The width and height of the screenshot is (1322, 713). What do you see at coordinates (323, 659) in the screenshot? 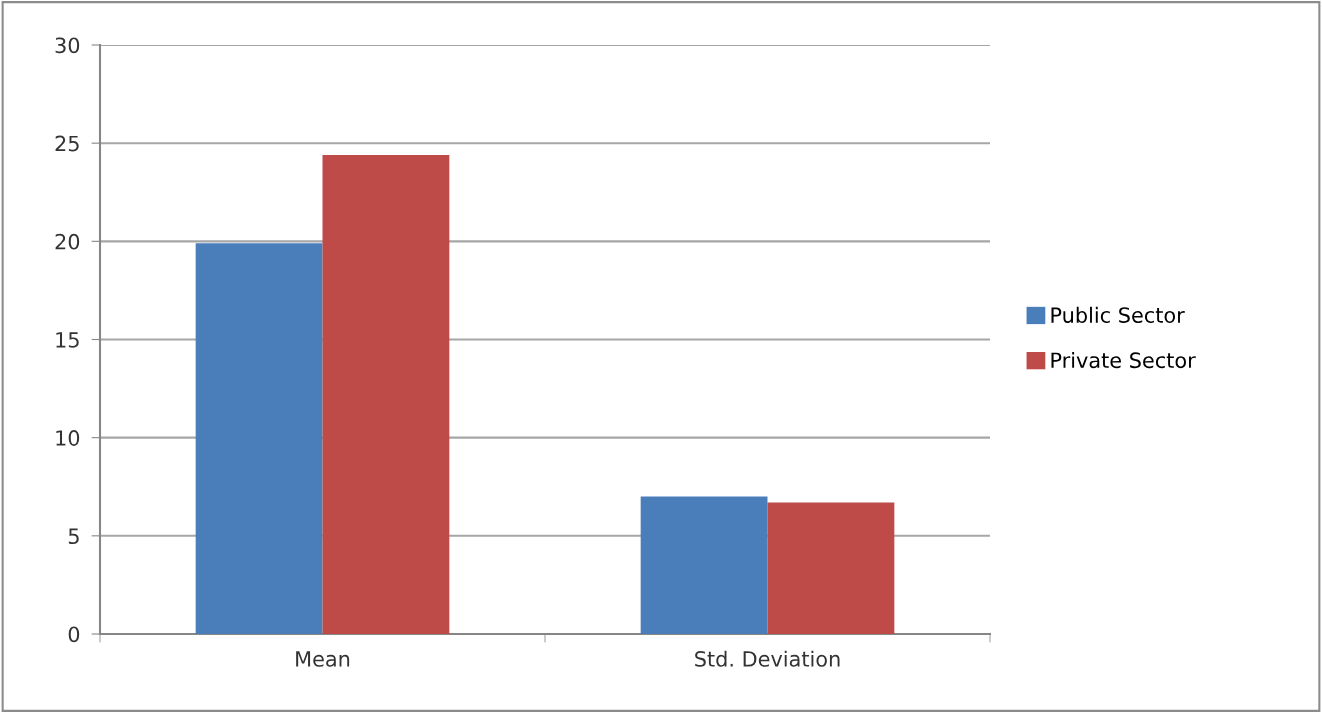
I see `x-tick-label: Mean` at bounding box center [323, 659].